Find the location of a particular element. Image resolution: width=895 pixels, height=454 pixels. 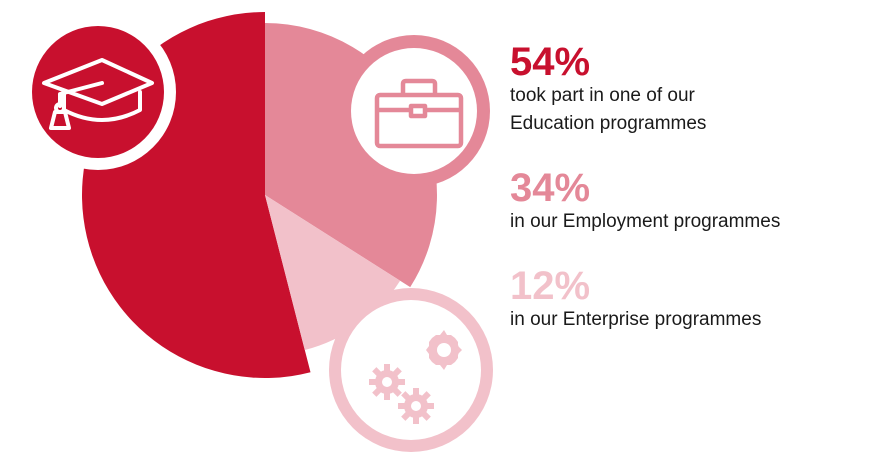

employment-percentage: 34% is located at coordinates (550, 188).